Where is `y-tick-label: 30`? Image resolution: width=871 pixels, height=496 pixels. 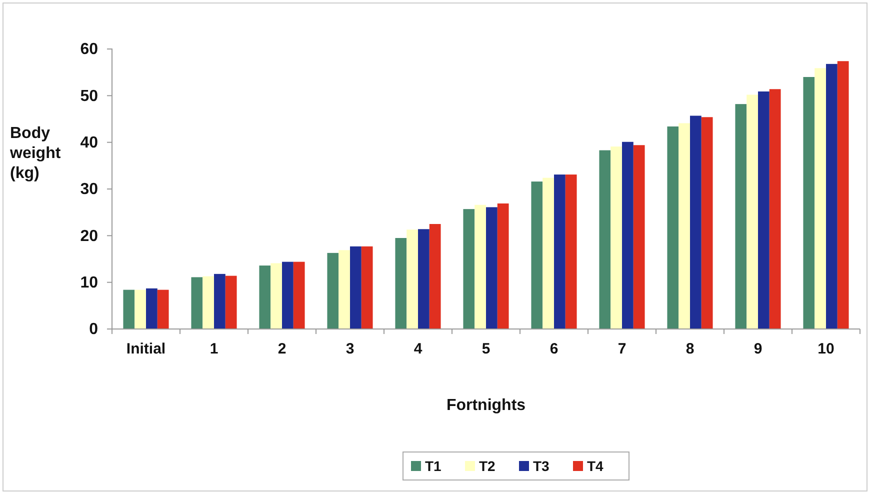
y-tick-label: 30 is located at coordinates (89, 189).